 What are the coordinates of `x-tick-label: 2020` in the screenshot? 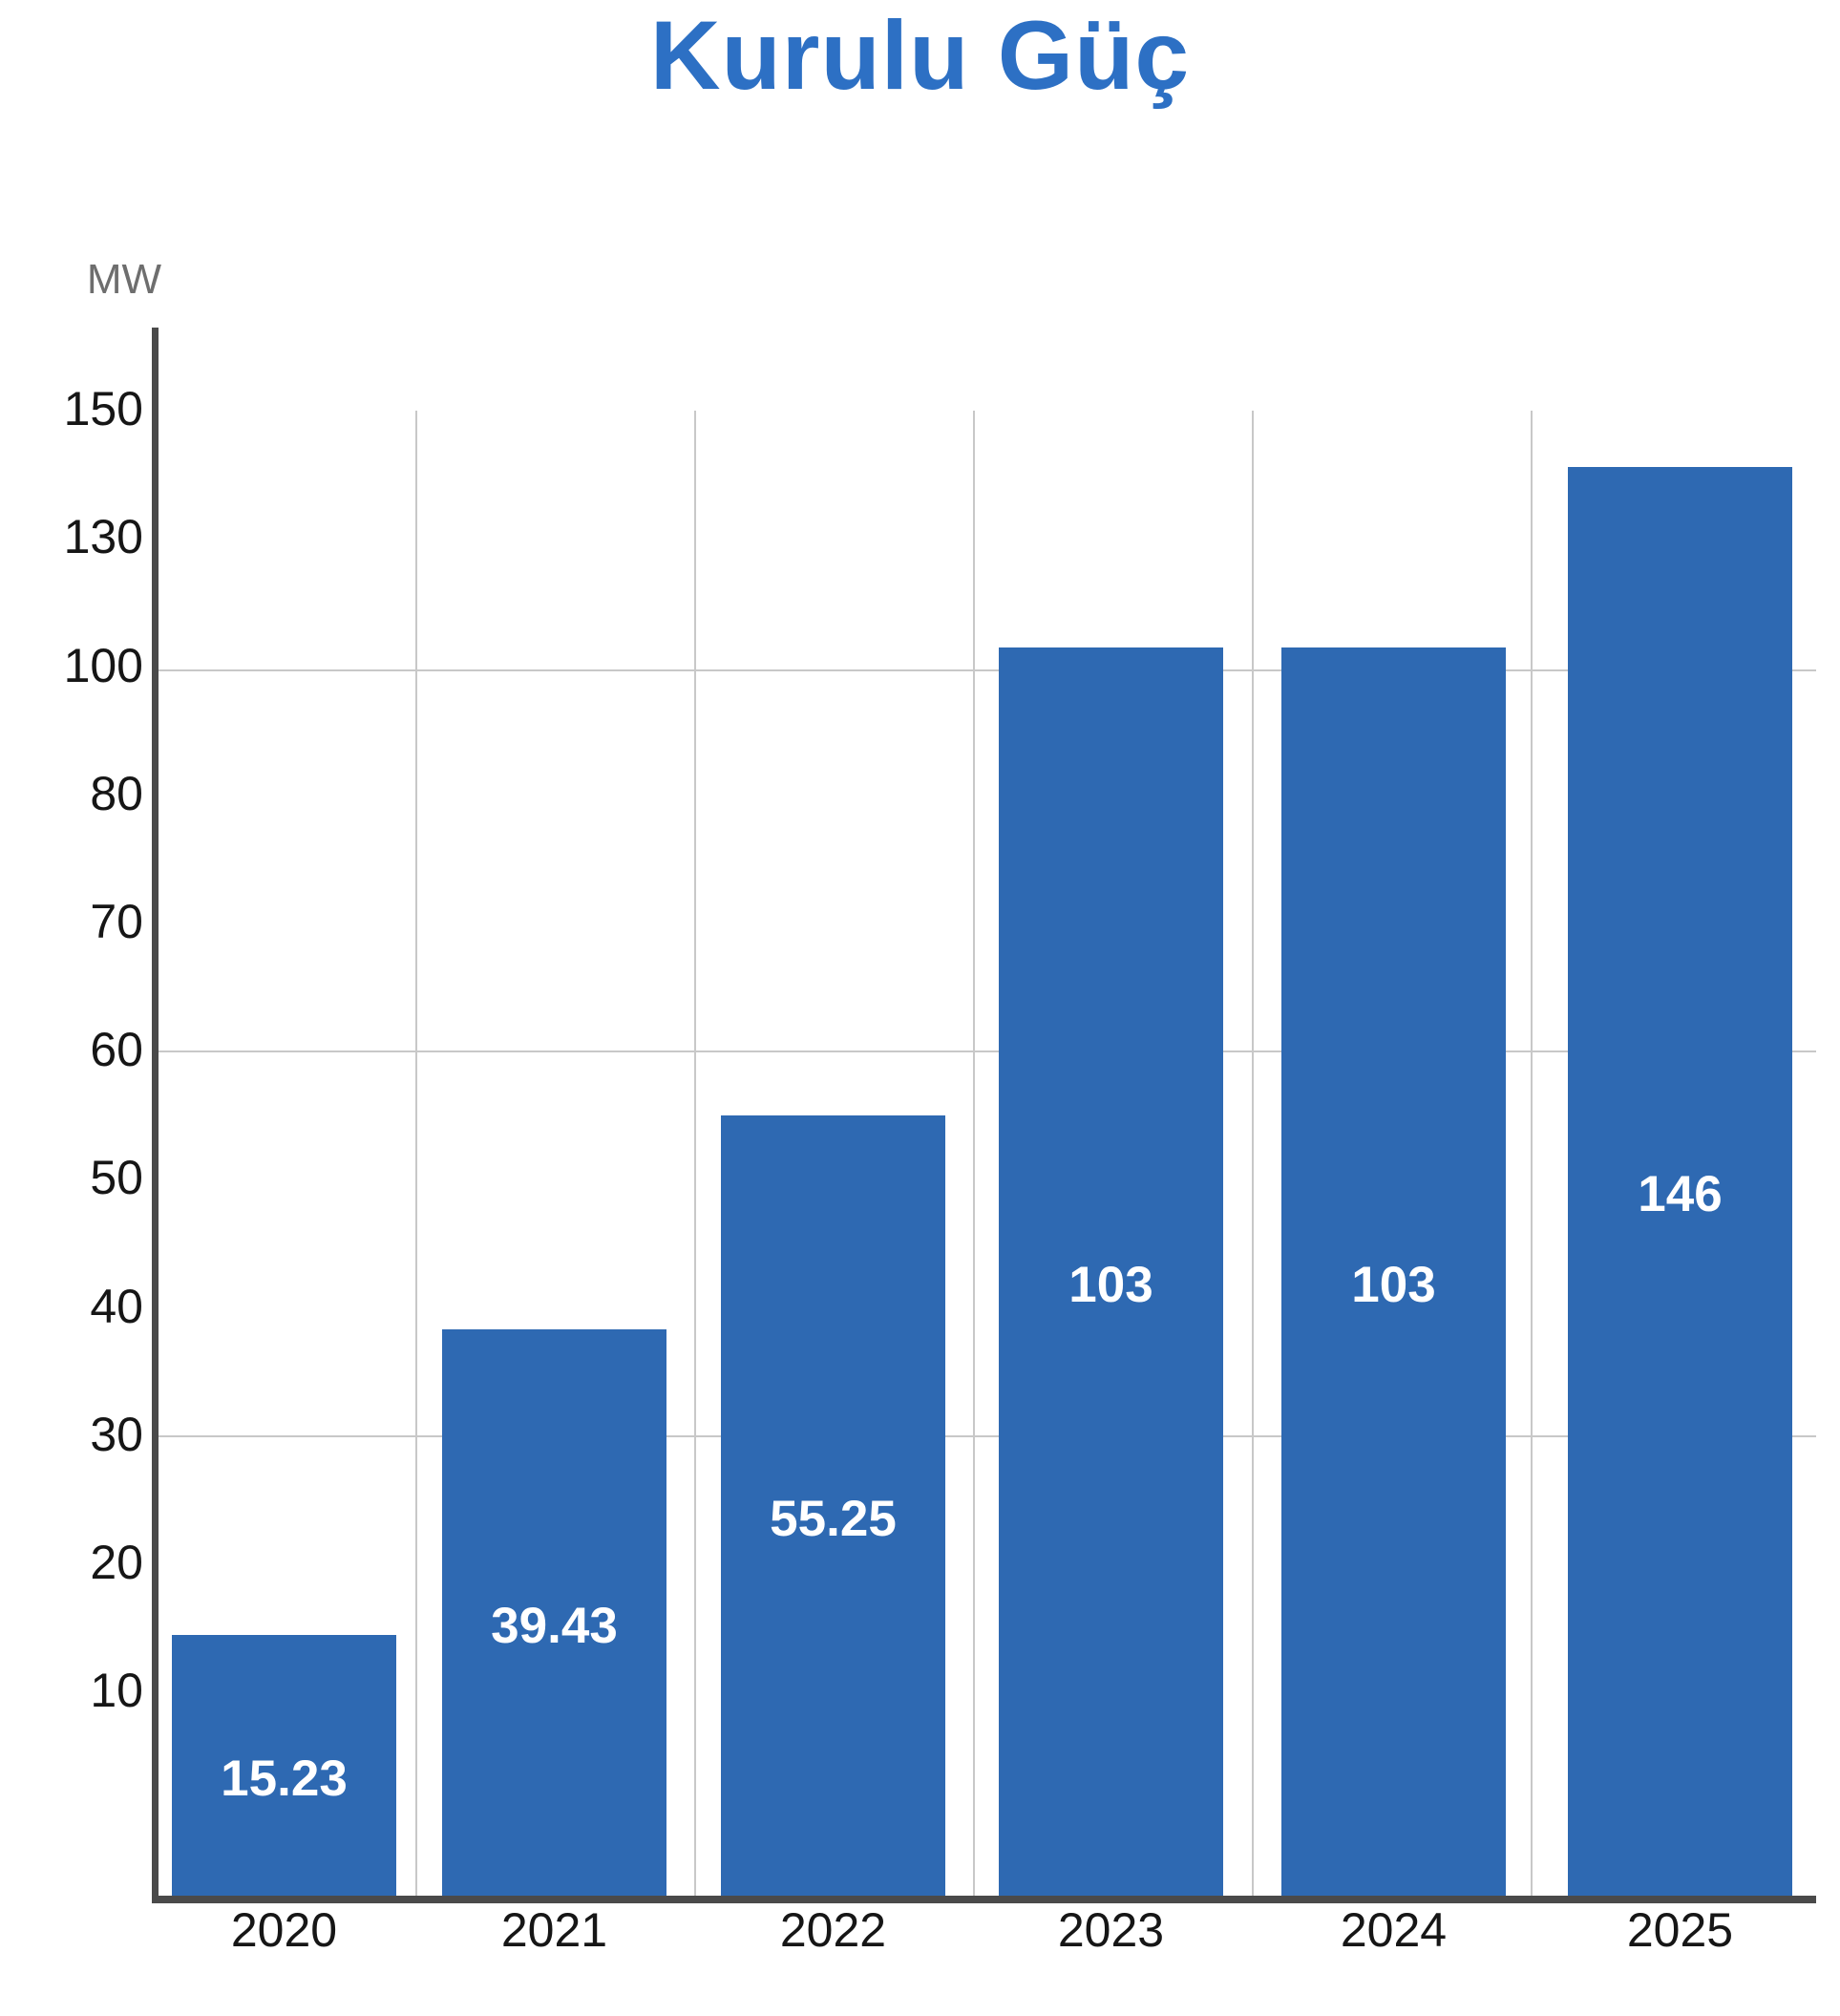 It's located at (284, 1930).